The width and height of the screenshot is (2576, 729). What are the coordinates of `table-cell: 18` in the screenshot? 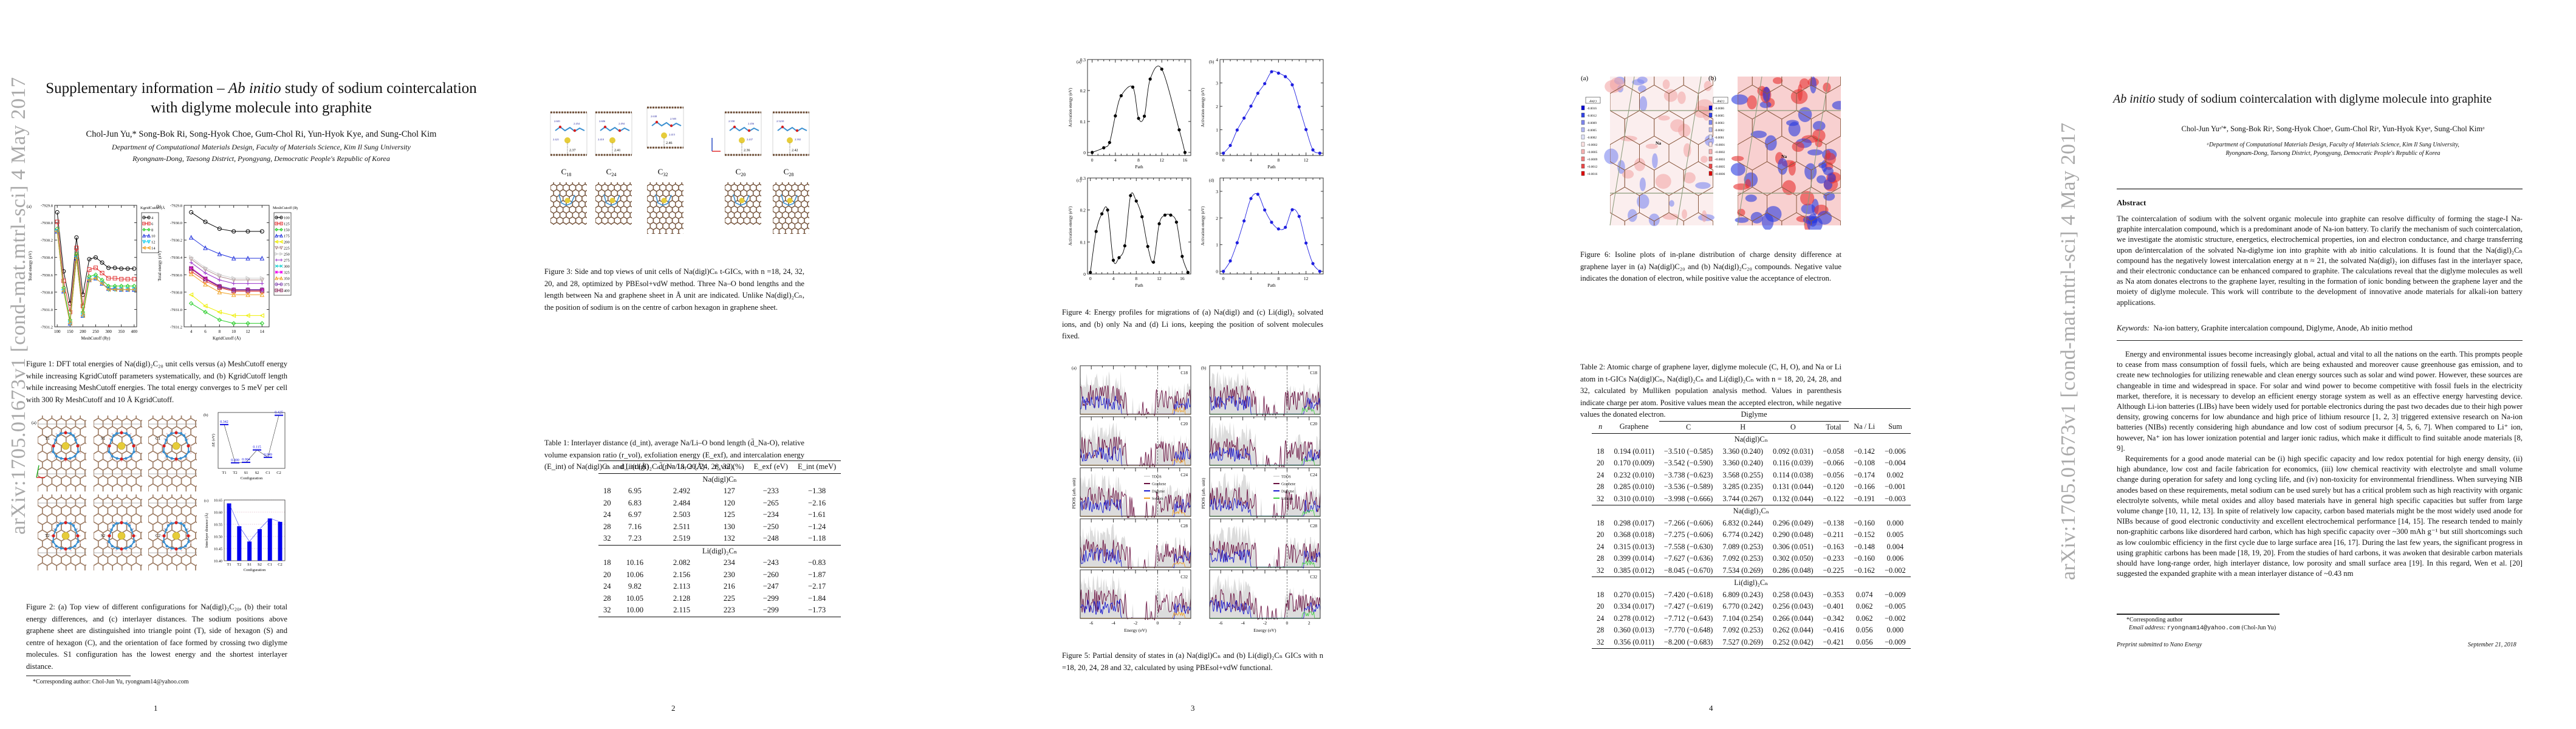 It's located at (1601, 452).